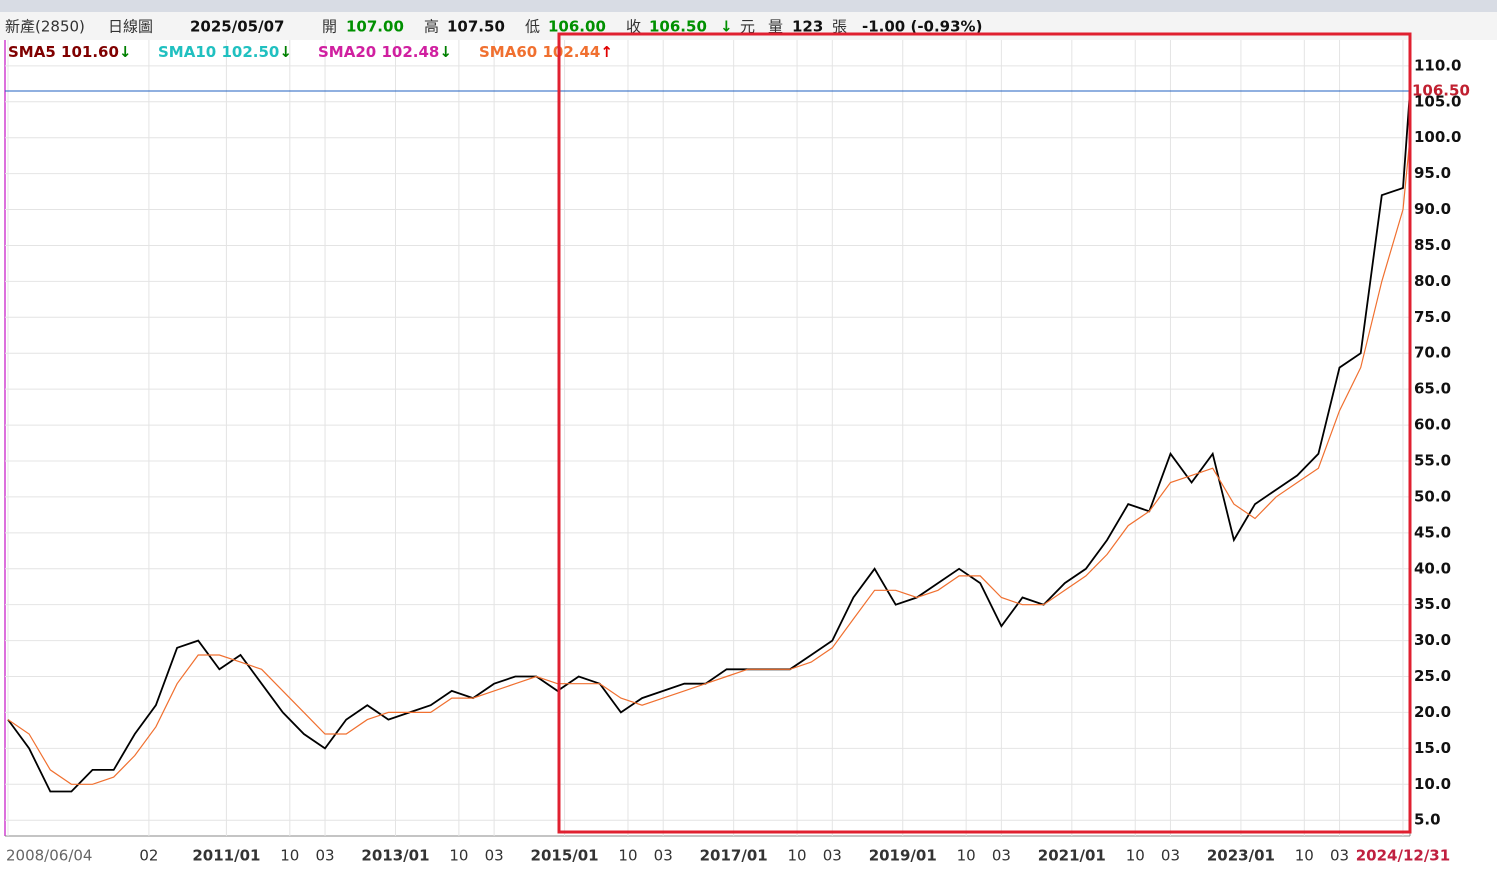 The image size is (1497, 874). I want to click on indicator-label: SMA10 102.50↓, so click(225, 52).